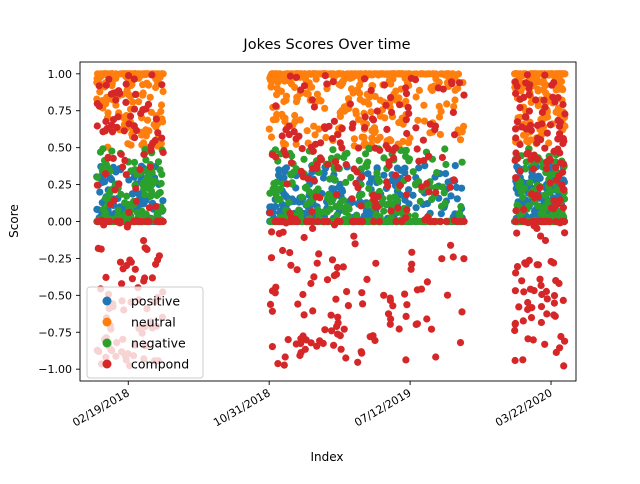  What do you see at coordinates (107, 301) in the screenshot?
I see `legend-marker-positive` at bounding box center [107, 301].